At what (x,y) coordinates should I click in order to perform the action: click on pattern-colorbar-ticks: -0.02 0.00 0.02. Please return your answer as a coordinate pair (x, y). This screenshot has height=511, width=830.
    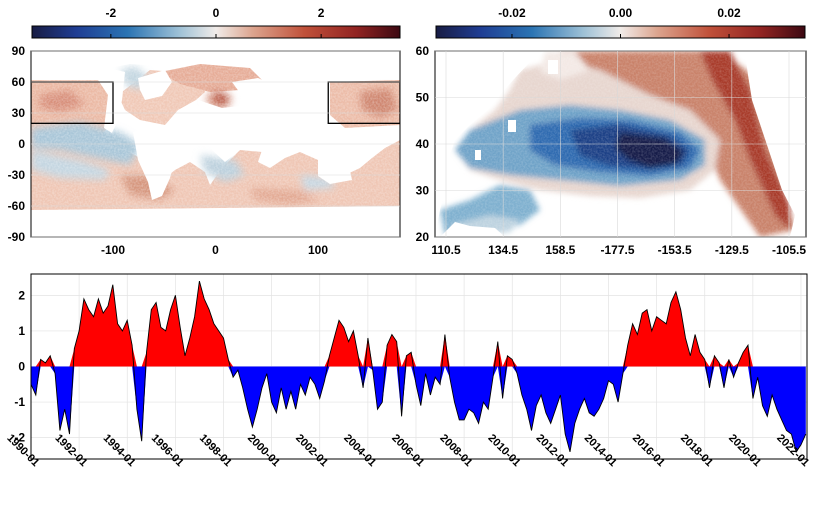
    Looking at the image, I should click on (619, 22).